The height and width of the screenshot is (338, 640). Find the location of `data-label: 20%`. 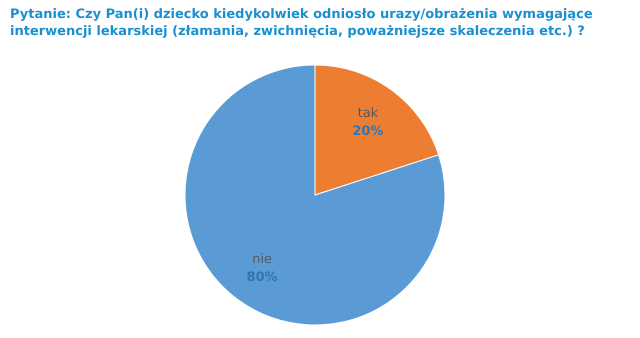

data-label: 20% is located at coordinates (368, 132).